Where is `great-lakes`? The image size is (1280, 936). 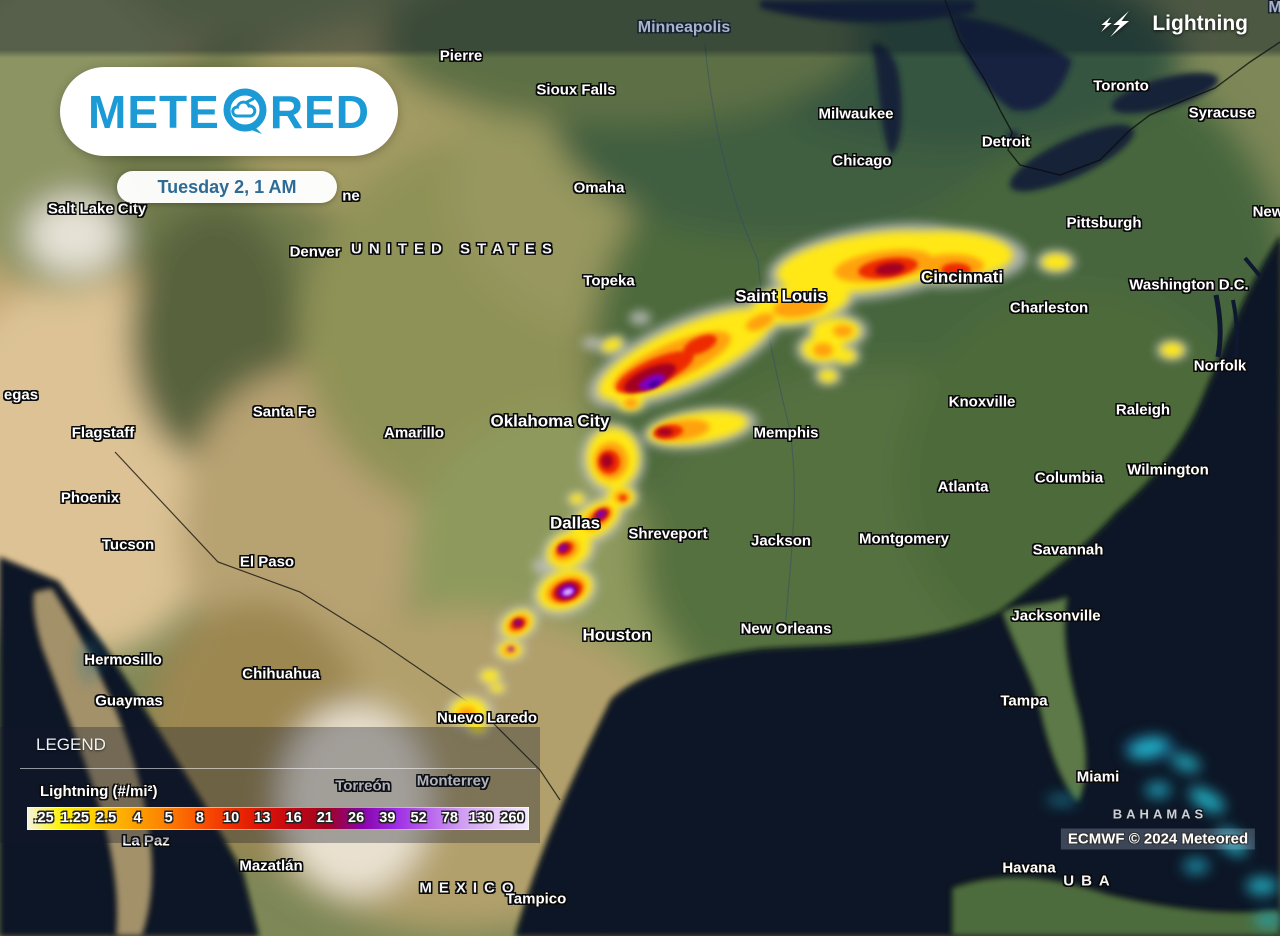
great-lakes is located at coordinates (989, 96).